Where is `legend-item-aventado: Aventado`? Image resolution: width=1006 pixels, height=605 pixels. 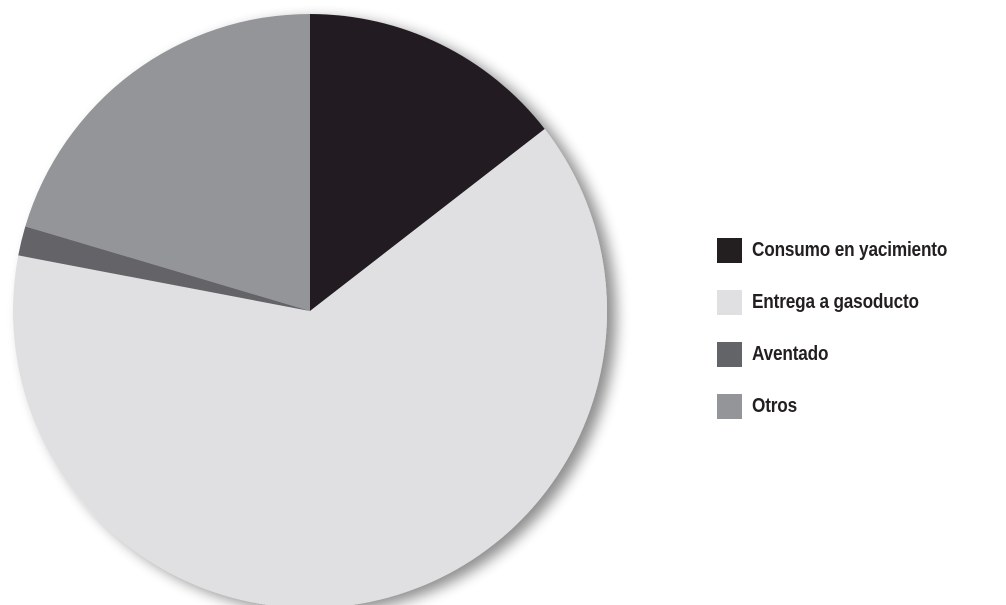 legend-item-aventado: Aventado is located at coordinates (848, 354).